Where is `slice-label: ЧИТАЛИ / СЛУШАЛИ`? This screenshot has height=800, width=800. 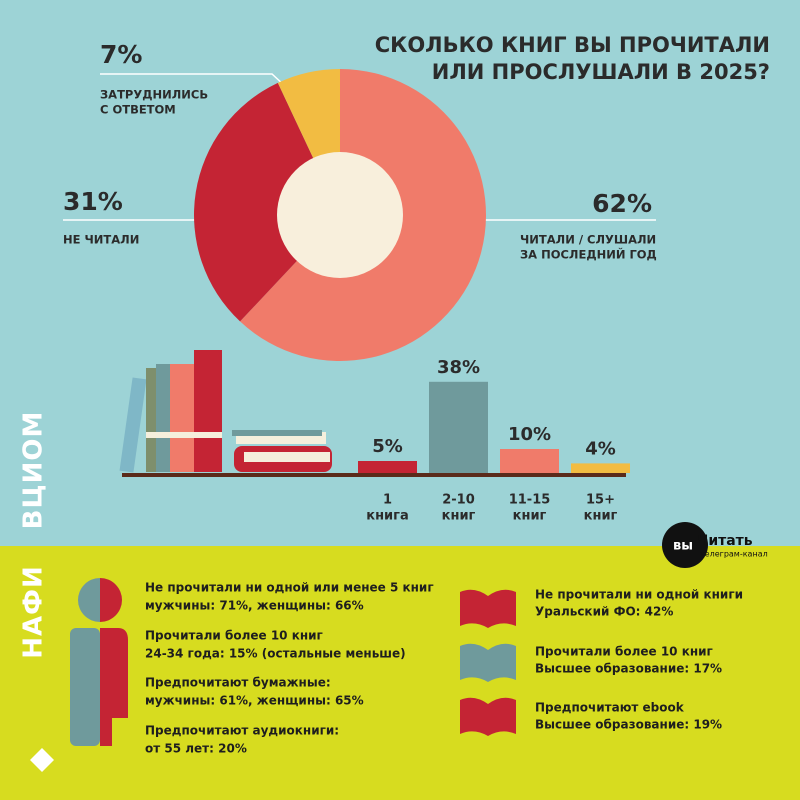
slice-label: ЧИТАЛИ / СЛУШАЛИ is located at coordinates (588, 240).